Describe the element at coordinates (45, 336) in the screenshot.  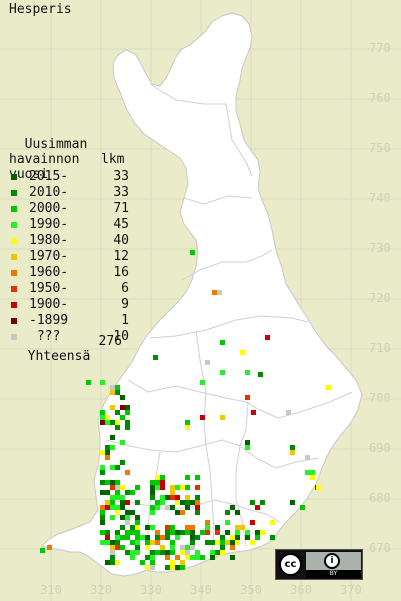
I see `legend-label: ???` at that location.